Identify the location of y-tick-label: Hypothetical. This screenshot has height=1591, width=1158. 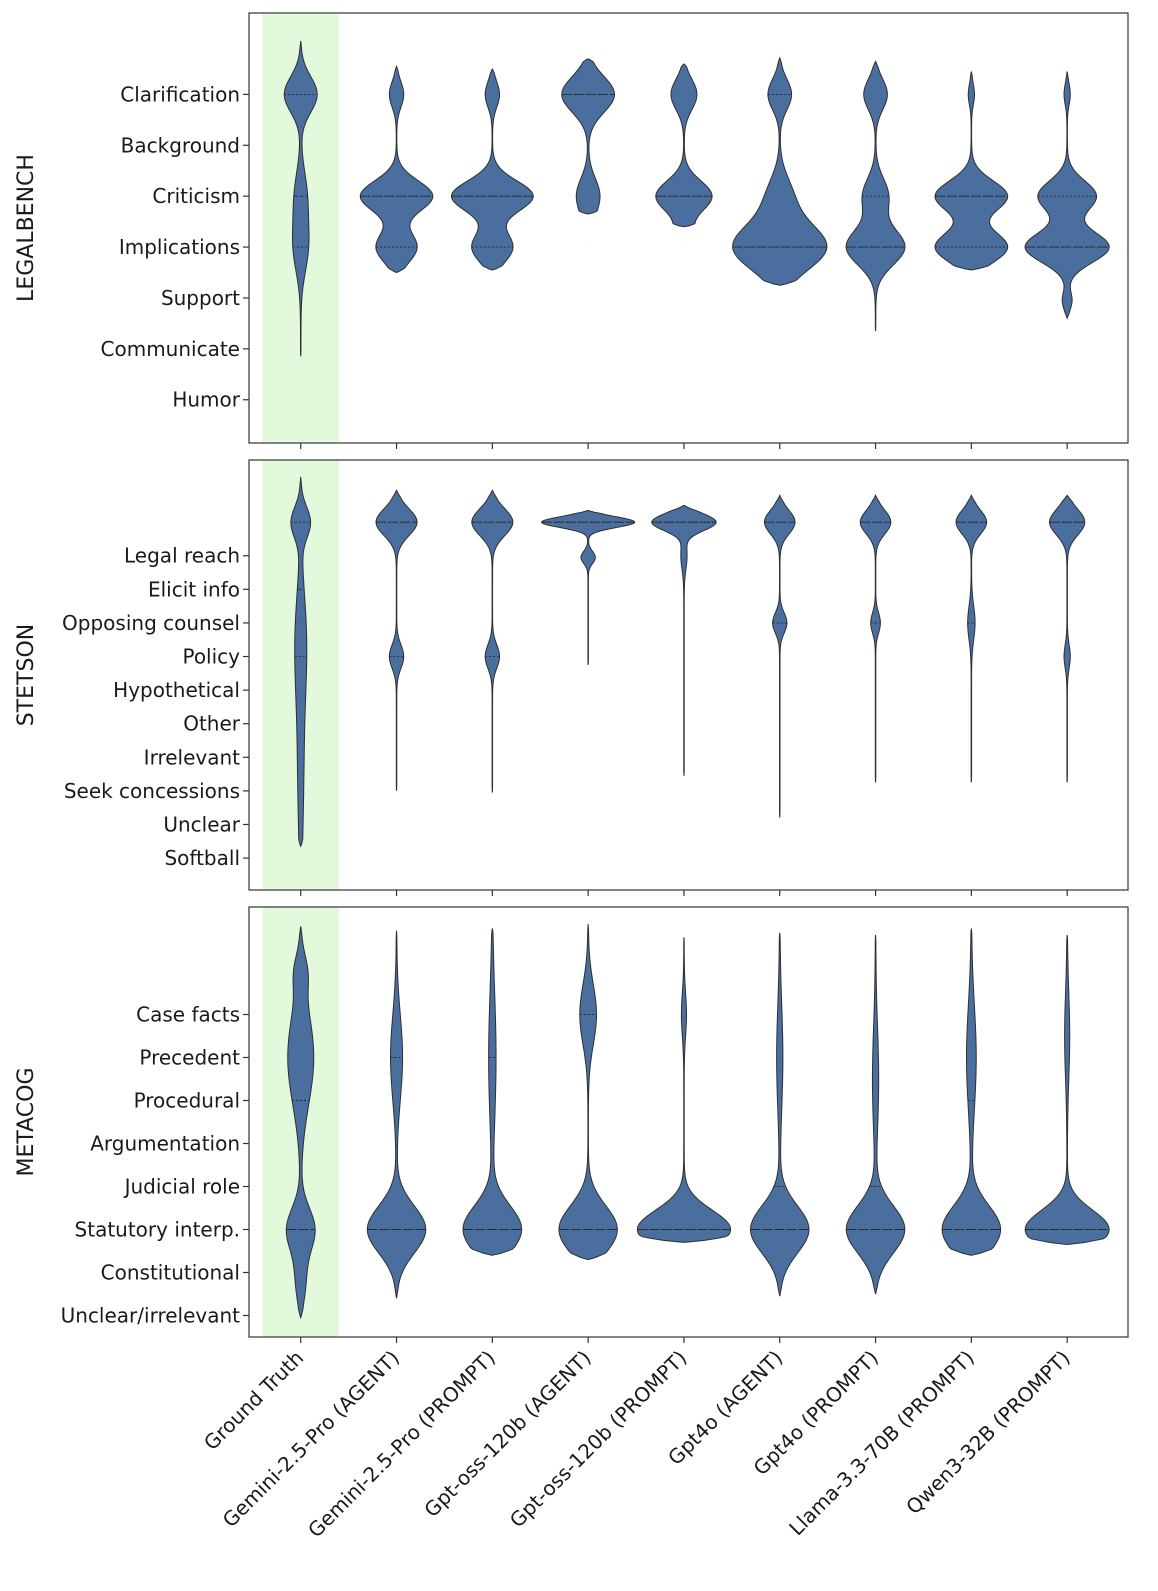
(176, 690).